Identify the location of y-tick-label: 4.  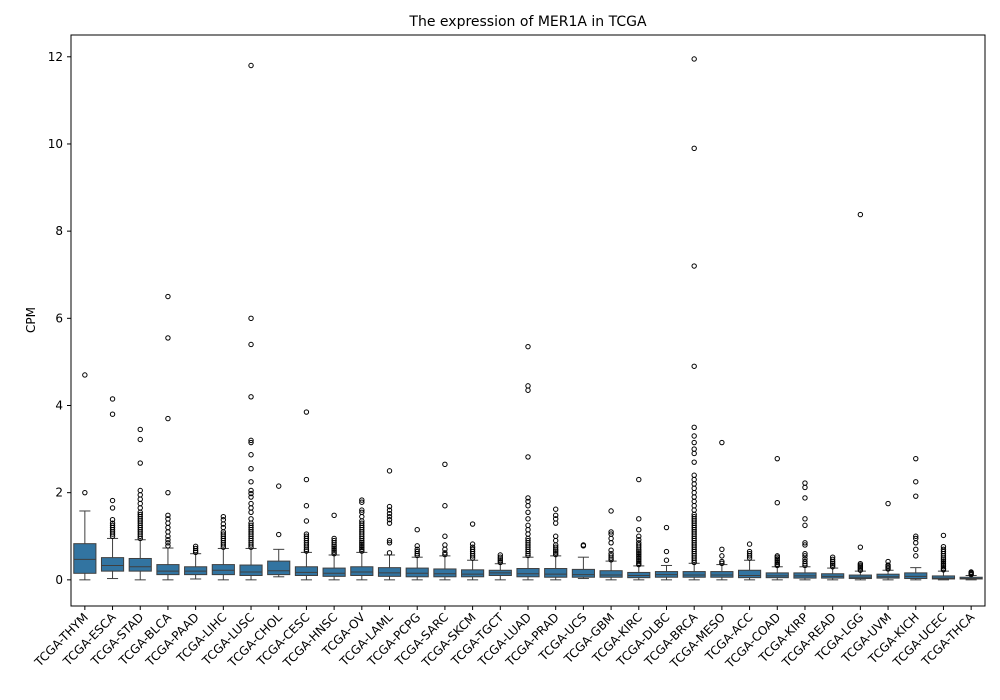
(59, 405).